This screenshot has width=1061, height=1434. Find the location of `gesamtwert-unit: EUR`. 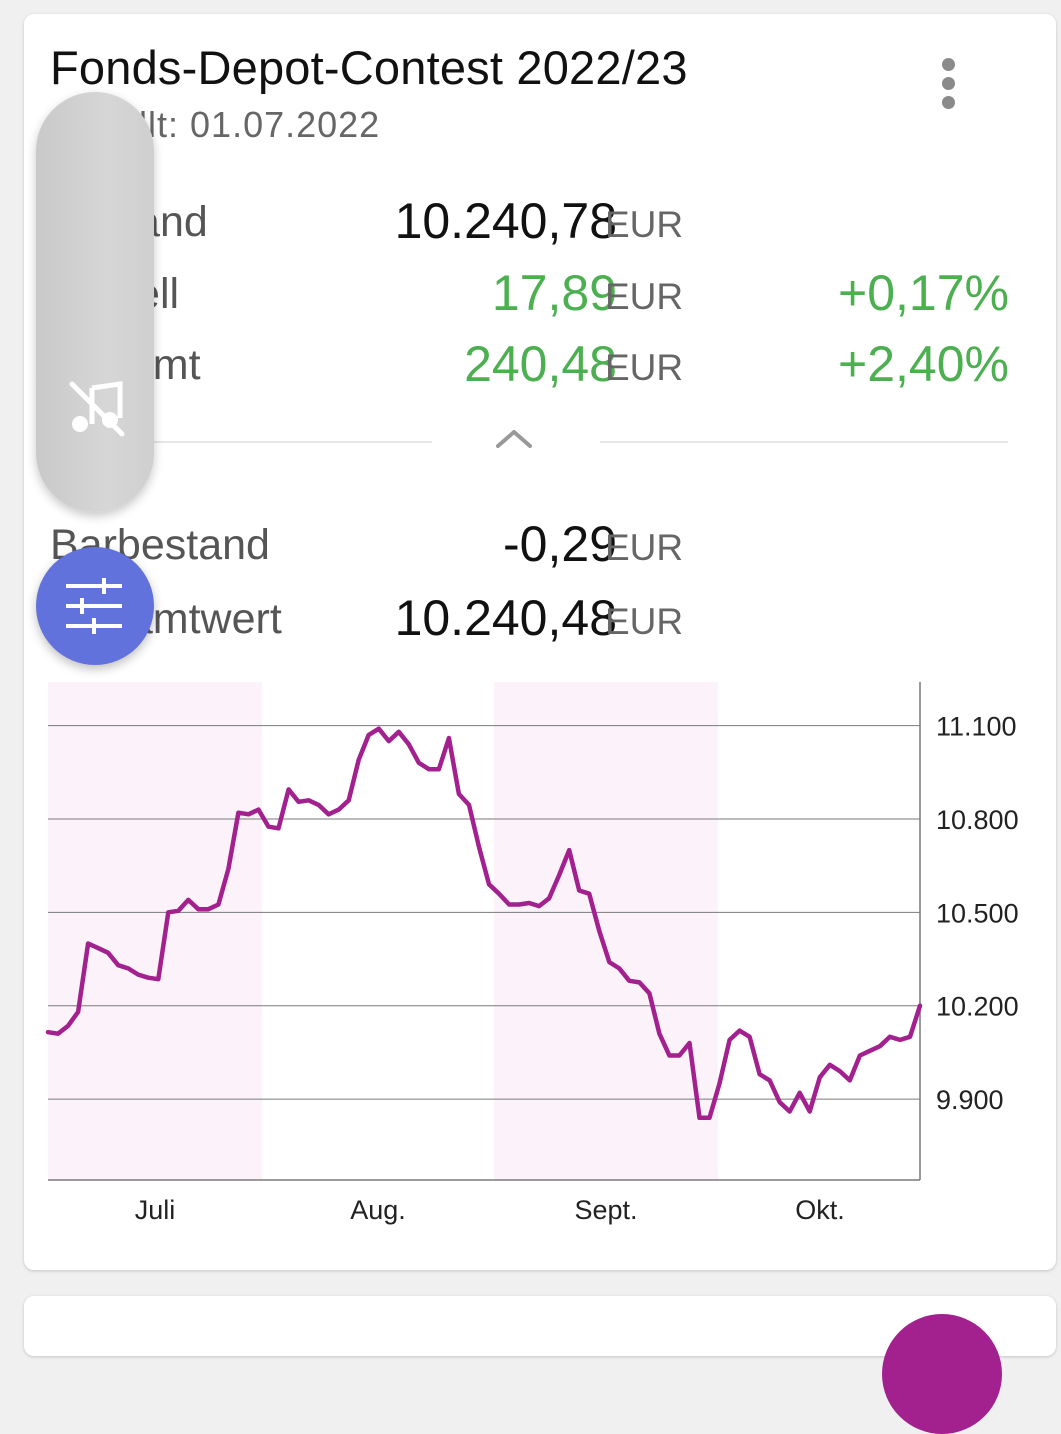

gesamtwert-unit: EUR is located at coordinates (644, 621).